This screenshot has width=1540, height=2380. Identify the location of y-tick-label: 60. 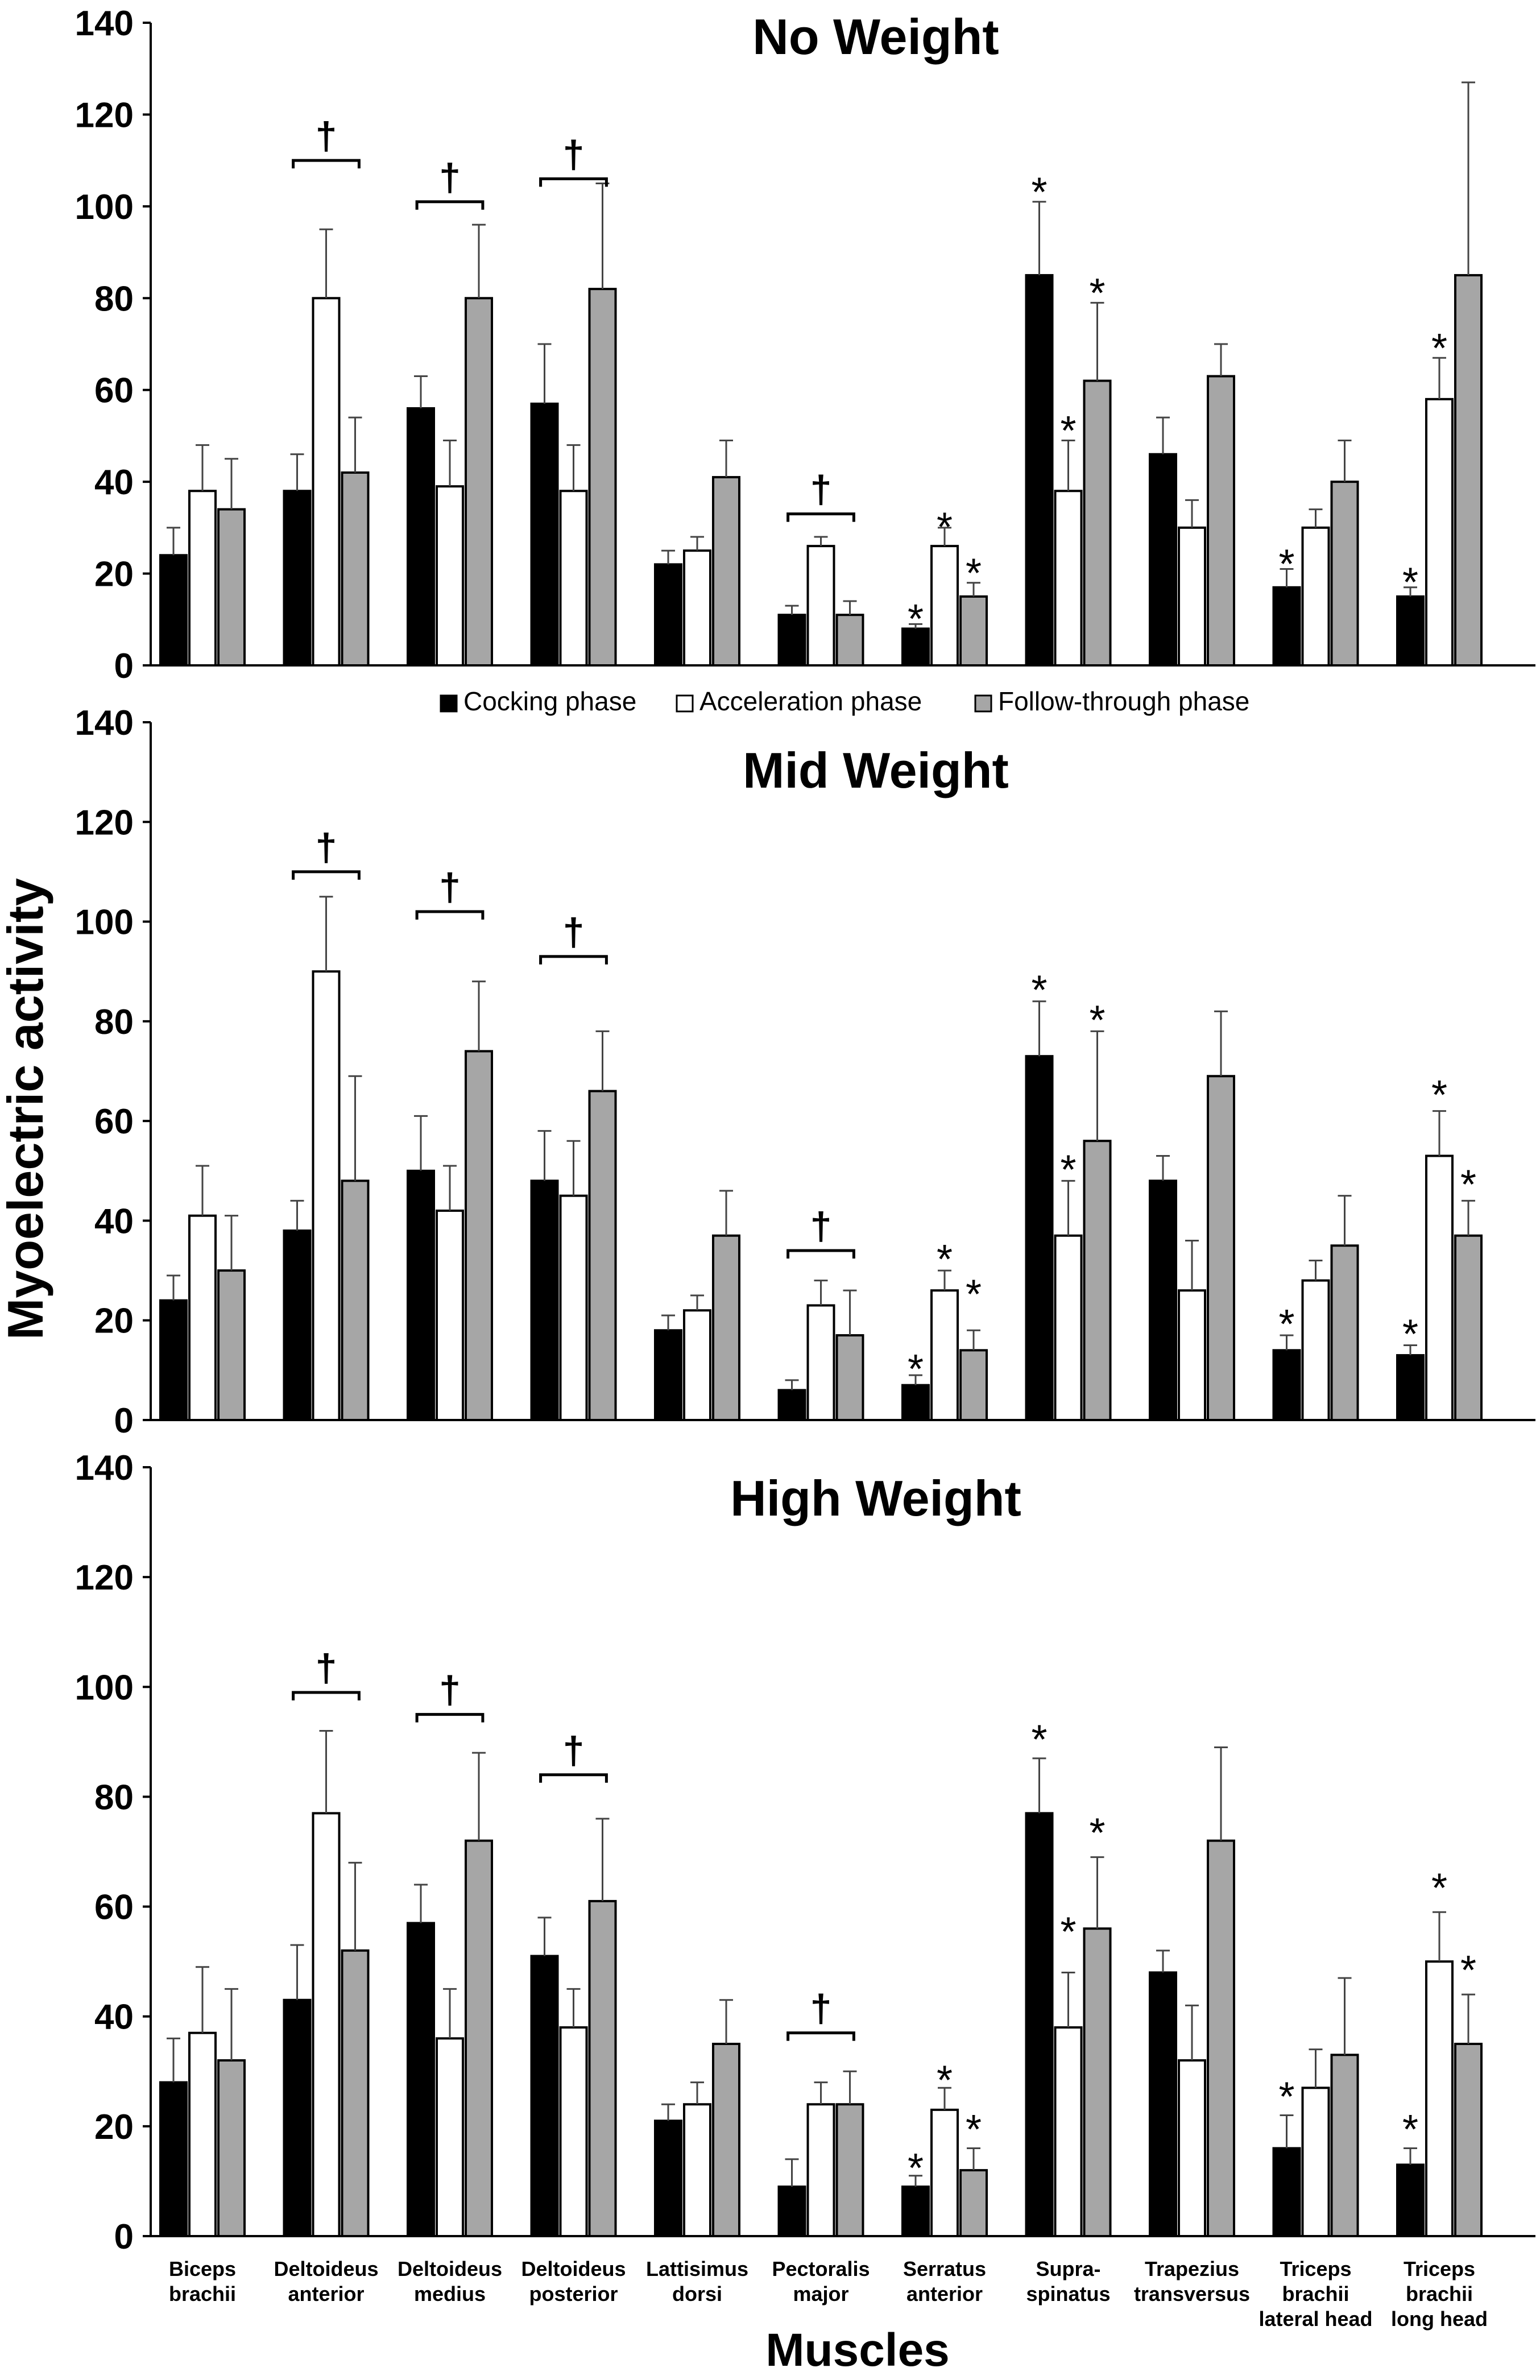
(114, 1121).